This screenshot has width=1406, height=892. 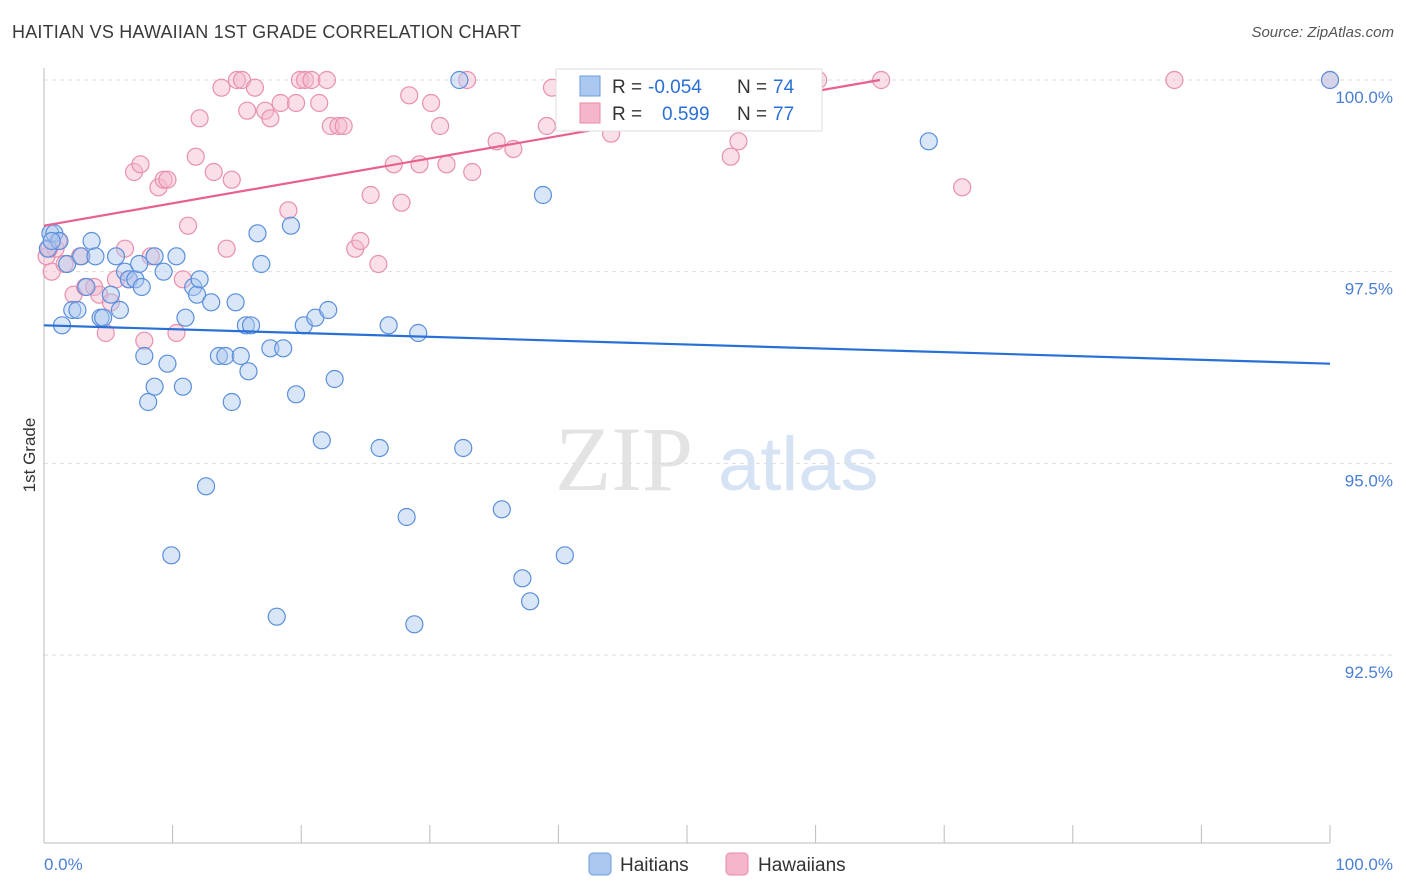 What do you see at coordinates (752, 87) in the screenshot?
I see `legend-n-label-1: N =` at bounding box center [752, 87].